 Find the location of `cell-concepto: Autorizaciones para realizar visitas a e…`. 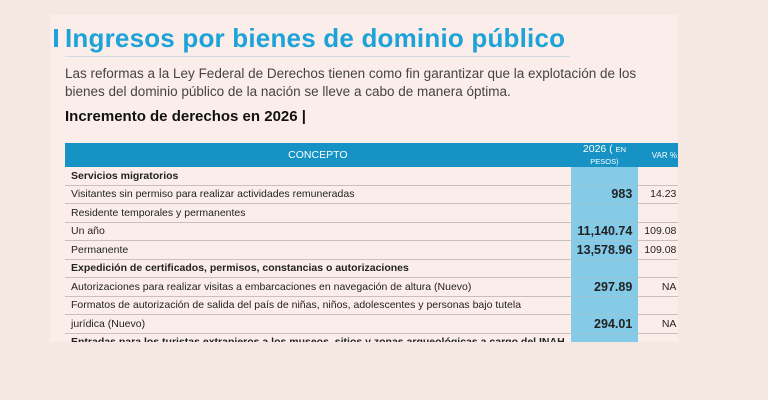

cell-concepto: Autorizaciones para realizar visitas a e… is located at coordinates (318, 287).